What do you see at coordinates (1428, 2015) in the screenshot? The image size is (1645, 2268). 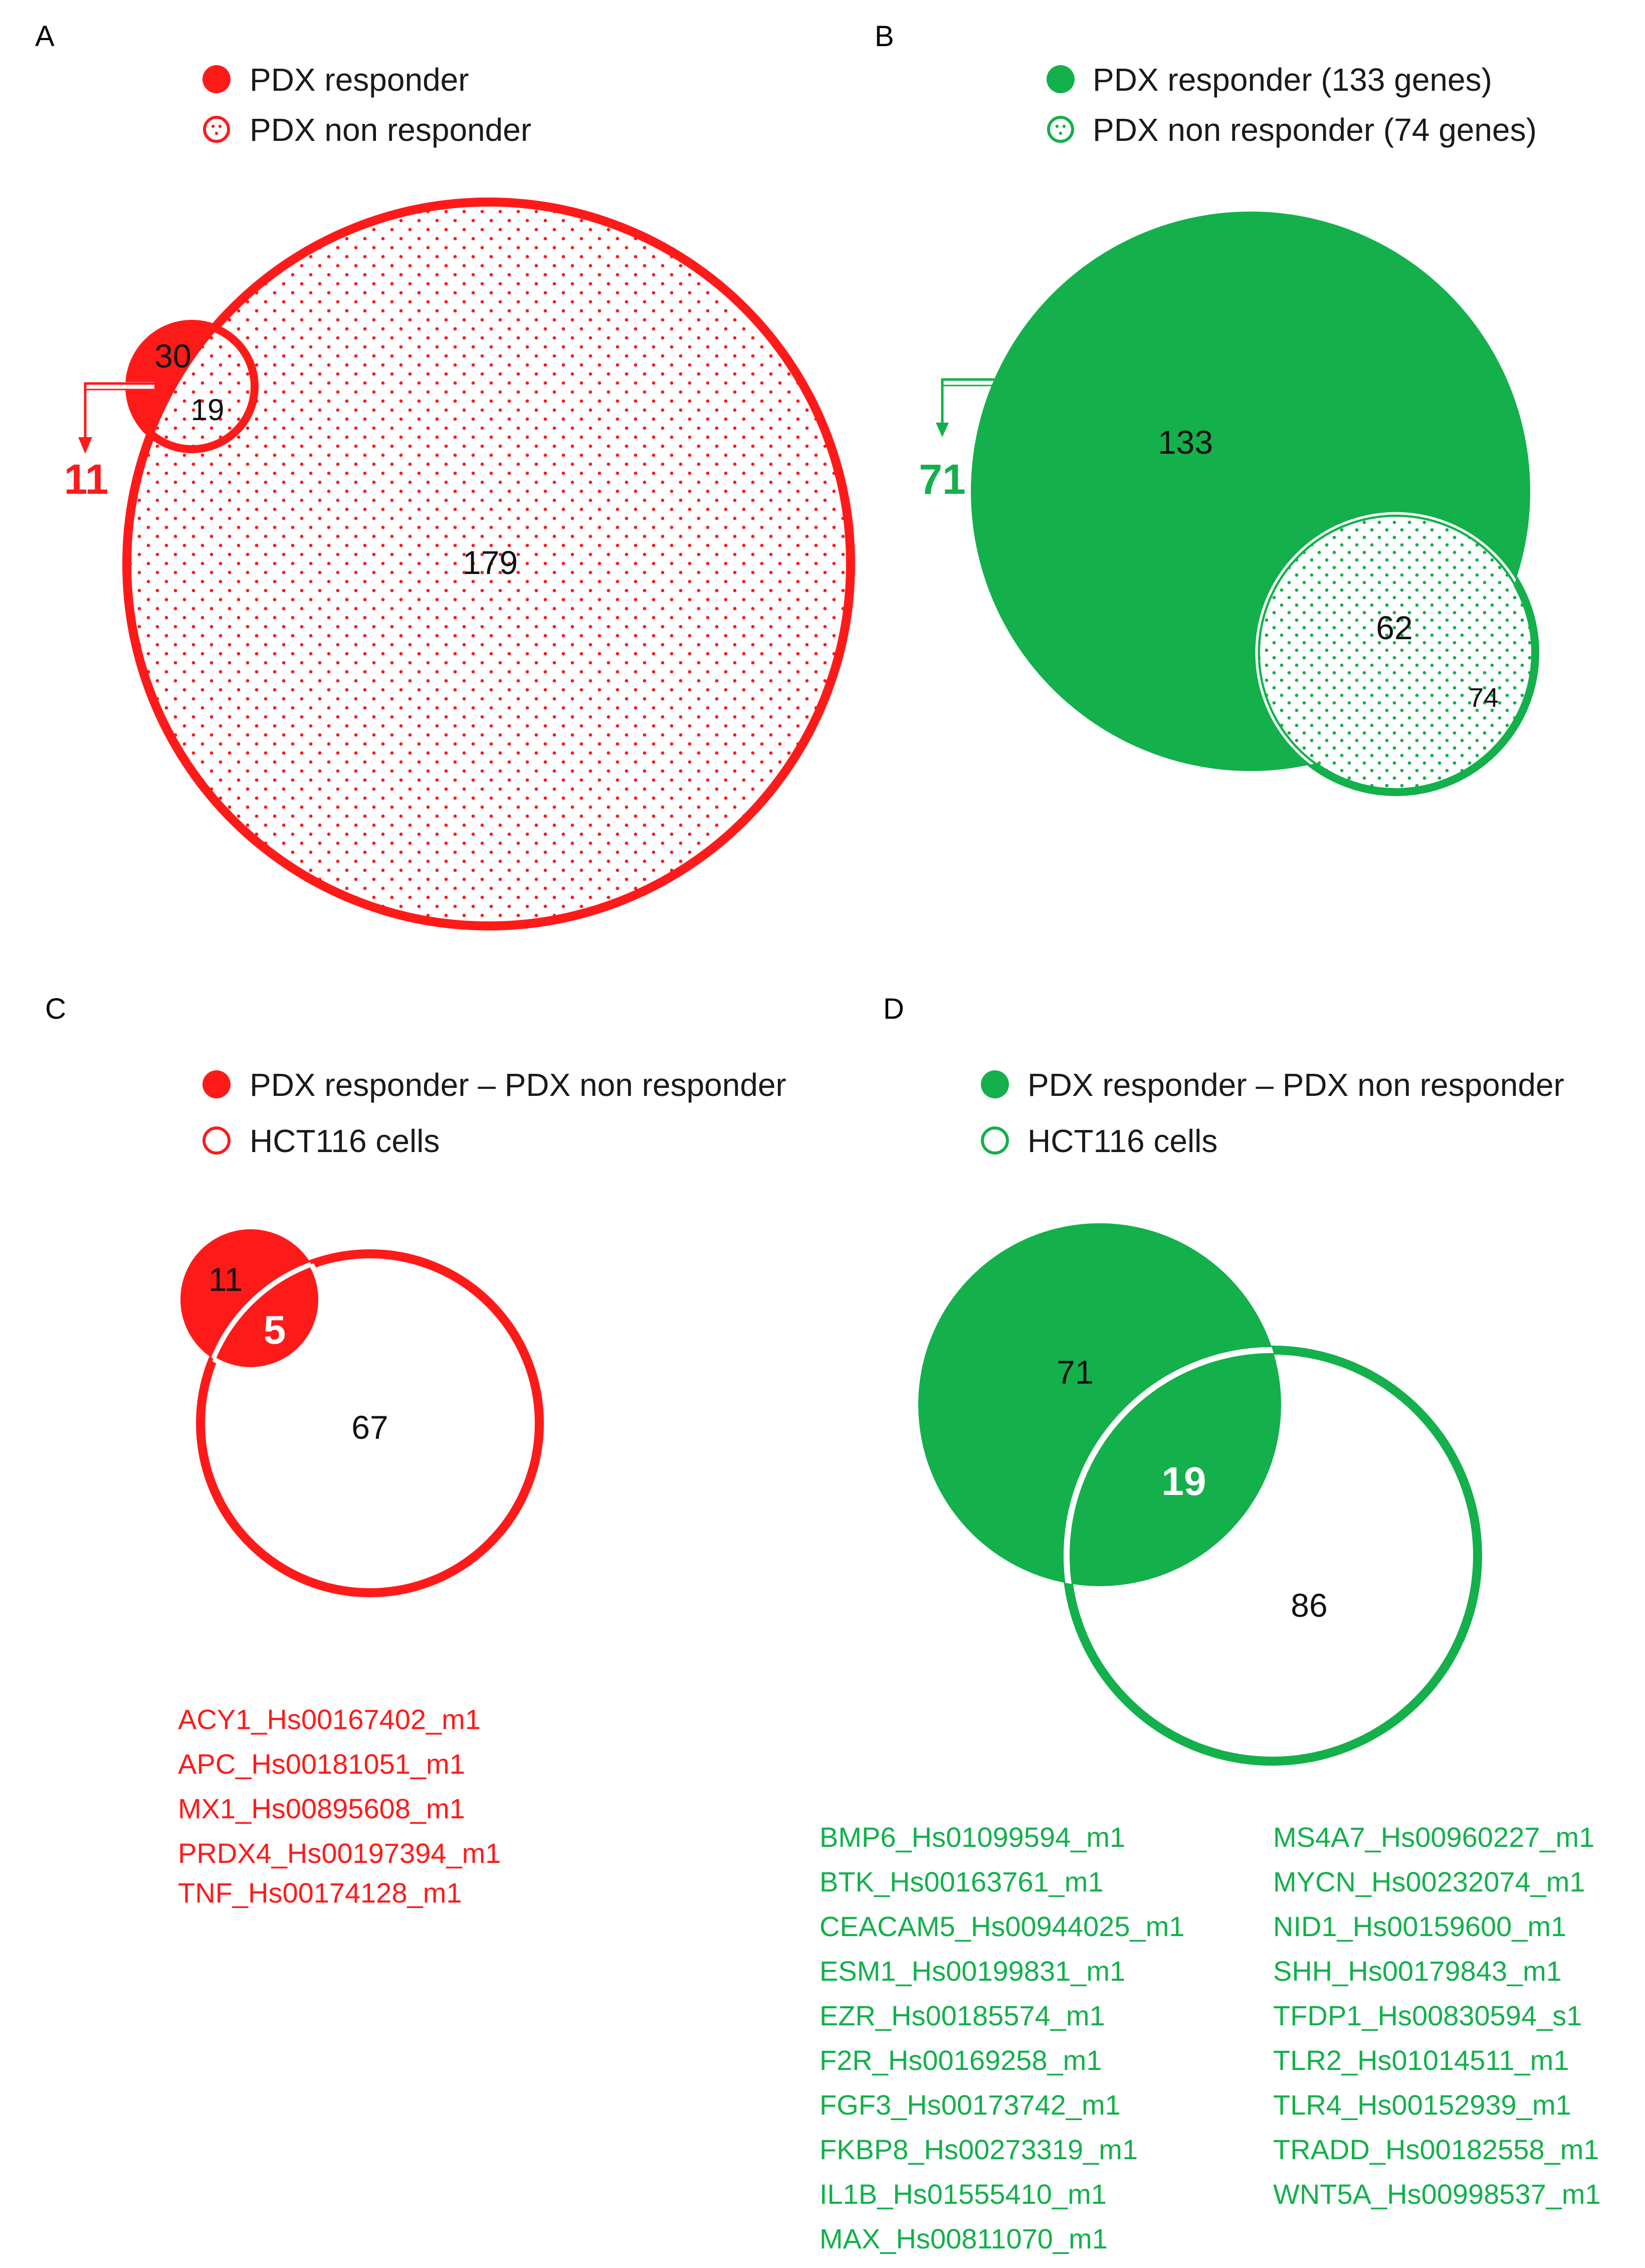 I see `list-item: TFDP1_Hs00830594_s1` at bounding box center [1428, 2015].